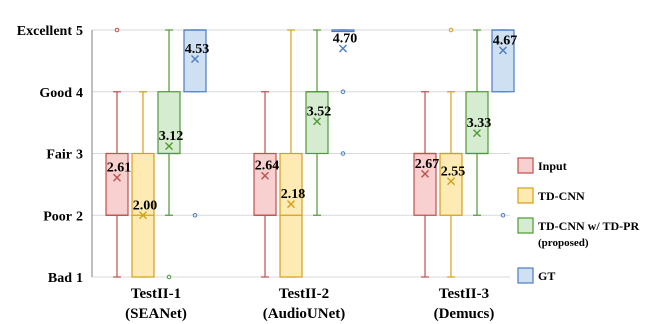 This screenshot has height=324, width=672. What do you see at coordinates (425, 173) in the screenshot?
I see `mean-marker-s1-g3` at bounding box center [425, 173].